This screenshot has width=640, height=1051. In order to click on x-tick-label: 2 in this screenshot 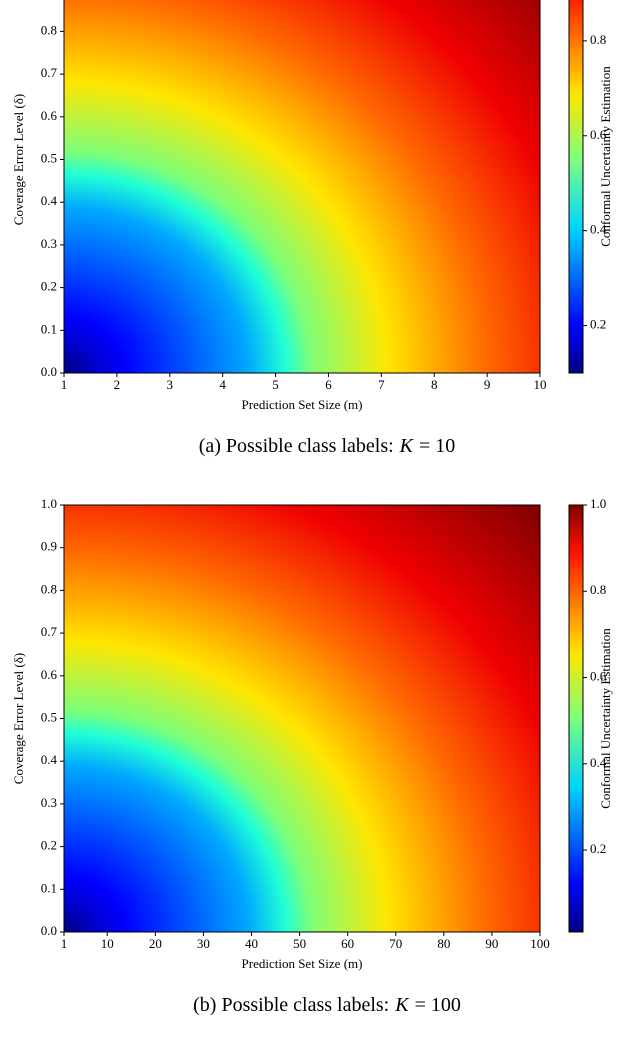, I will do `click(117, 384)`.